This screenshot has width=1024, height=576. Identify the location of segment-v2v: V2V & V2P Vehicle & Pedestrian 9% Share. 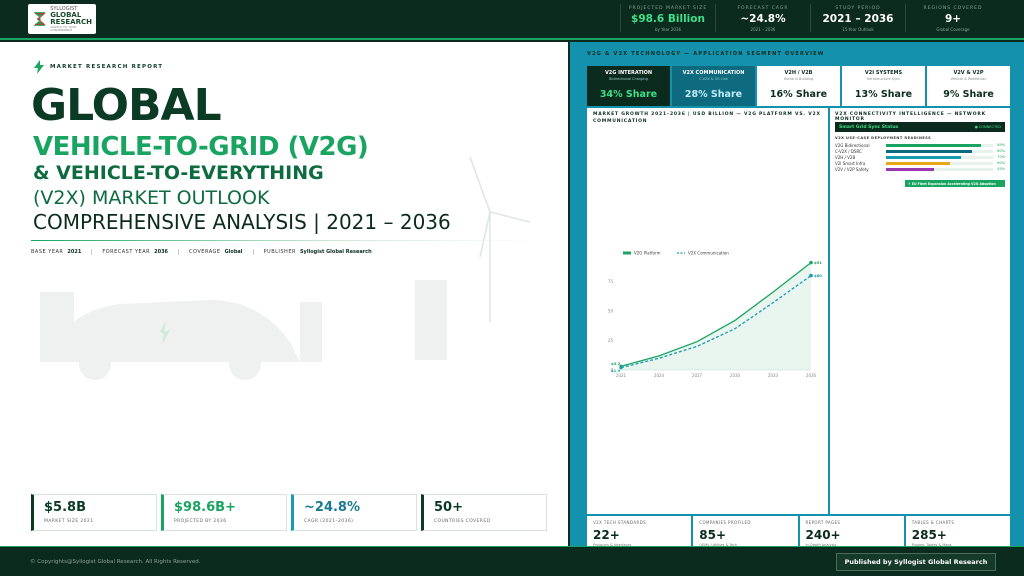
(968, 86).